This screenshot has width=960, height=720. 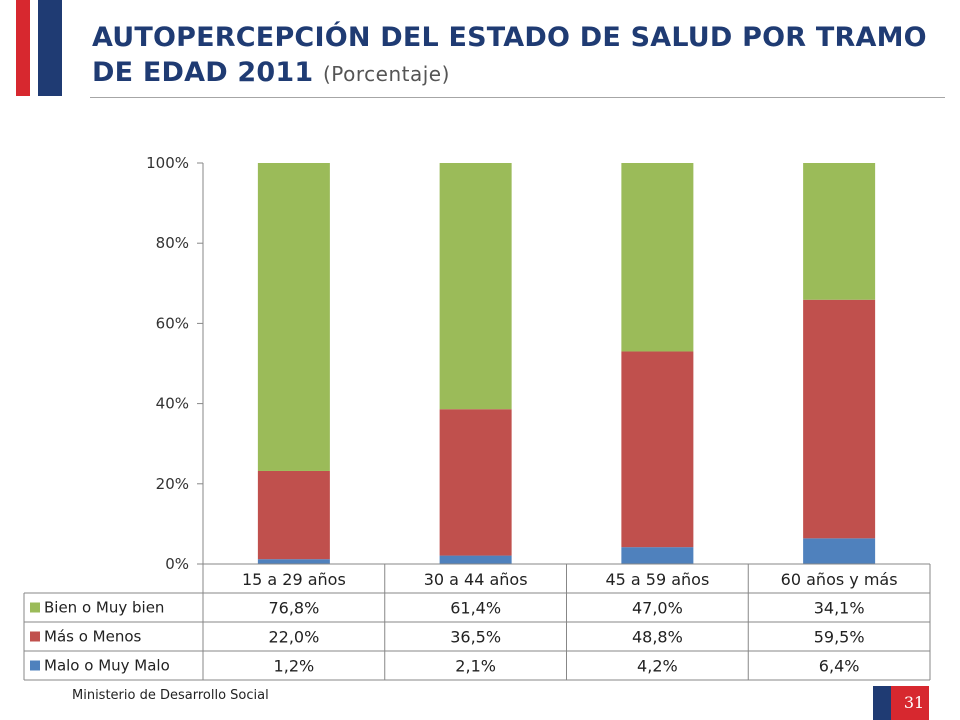 I want to click on y-tick-label: 60%, so click(x=172, y=323).